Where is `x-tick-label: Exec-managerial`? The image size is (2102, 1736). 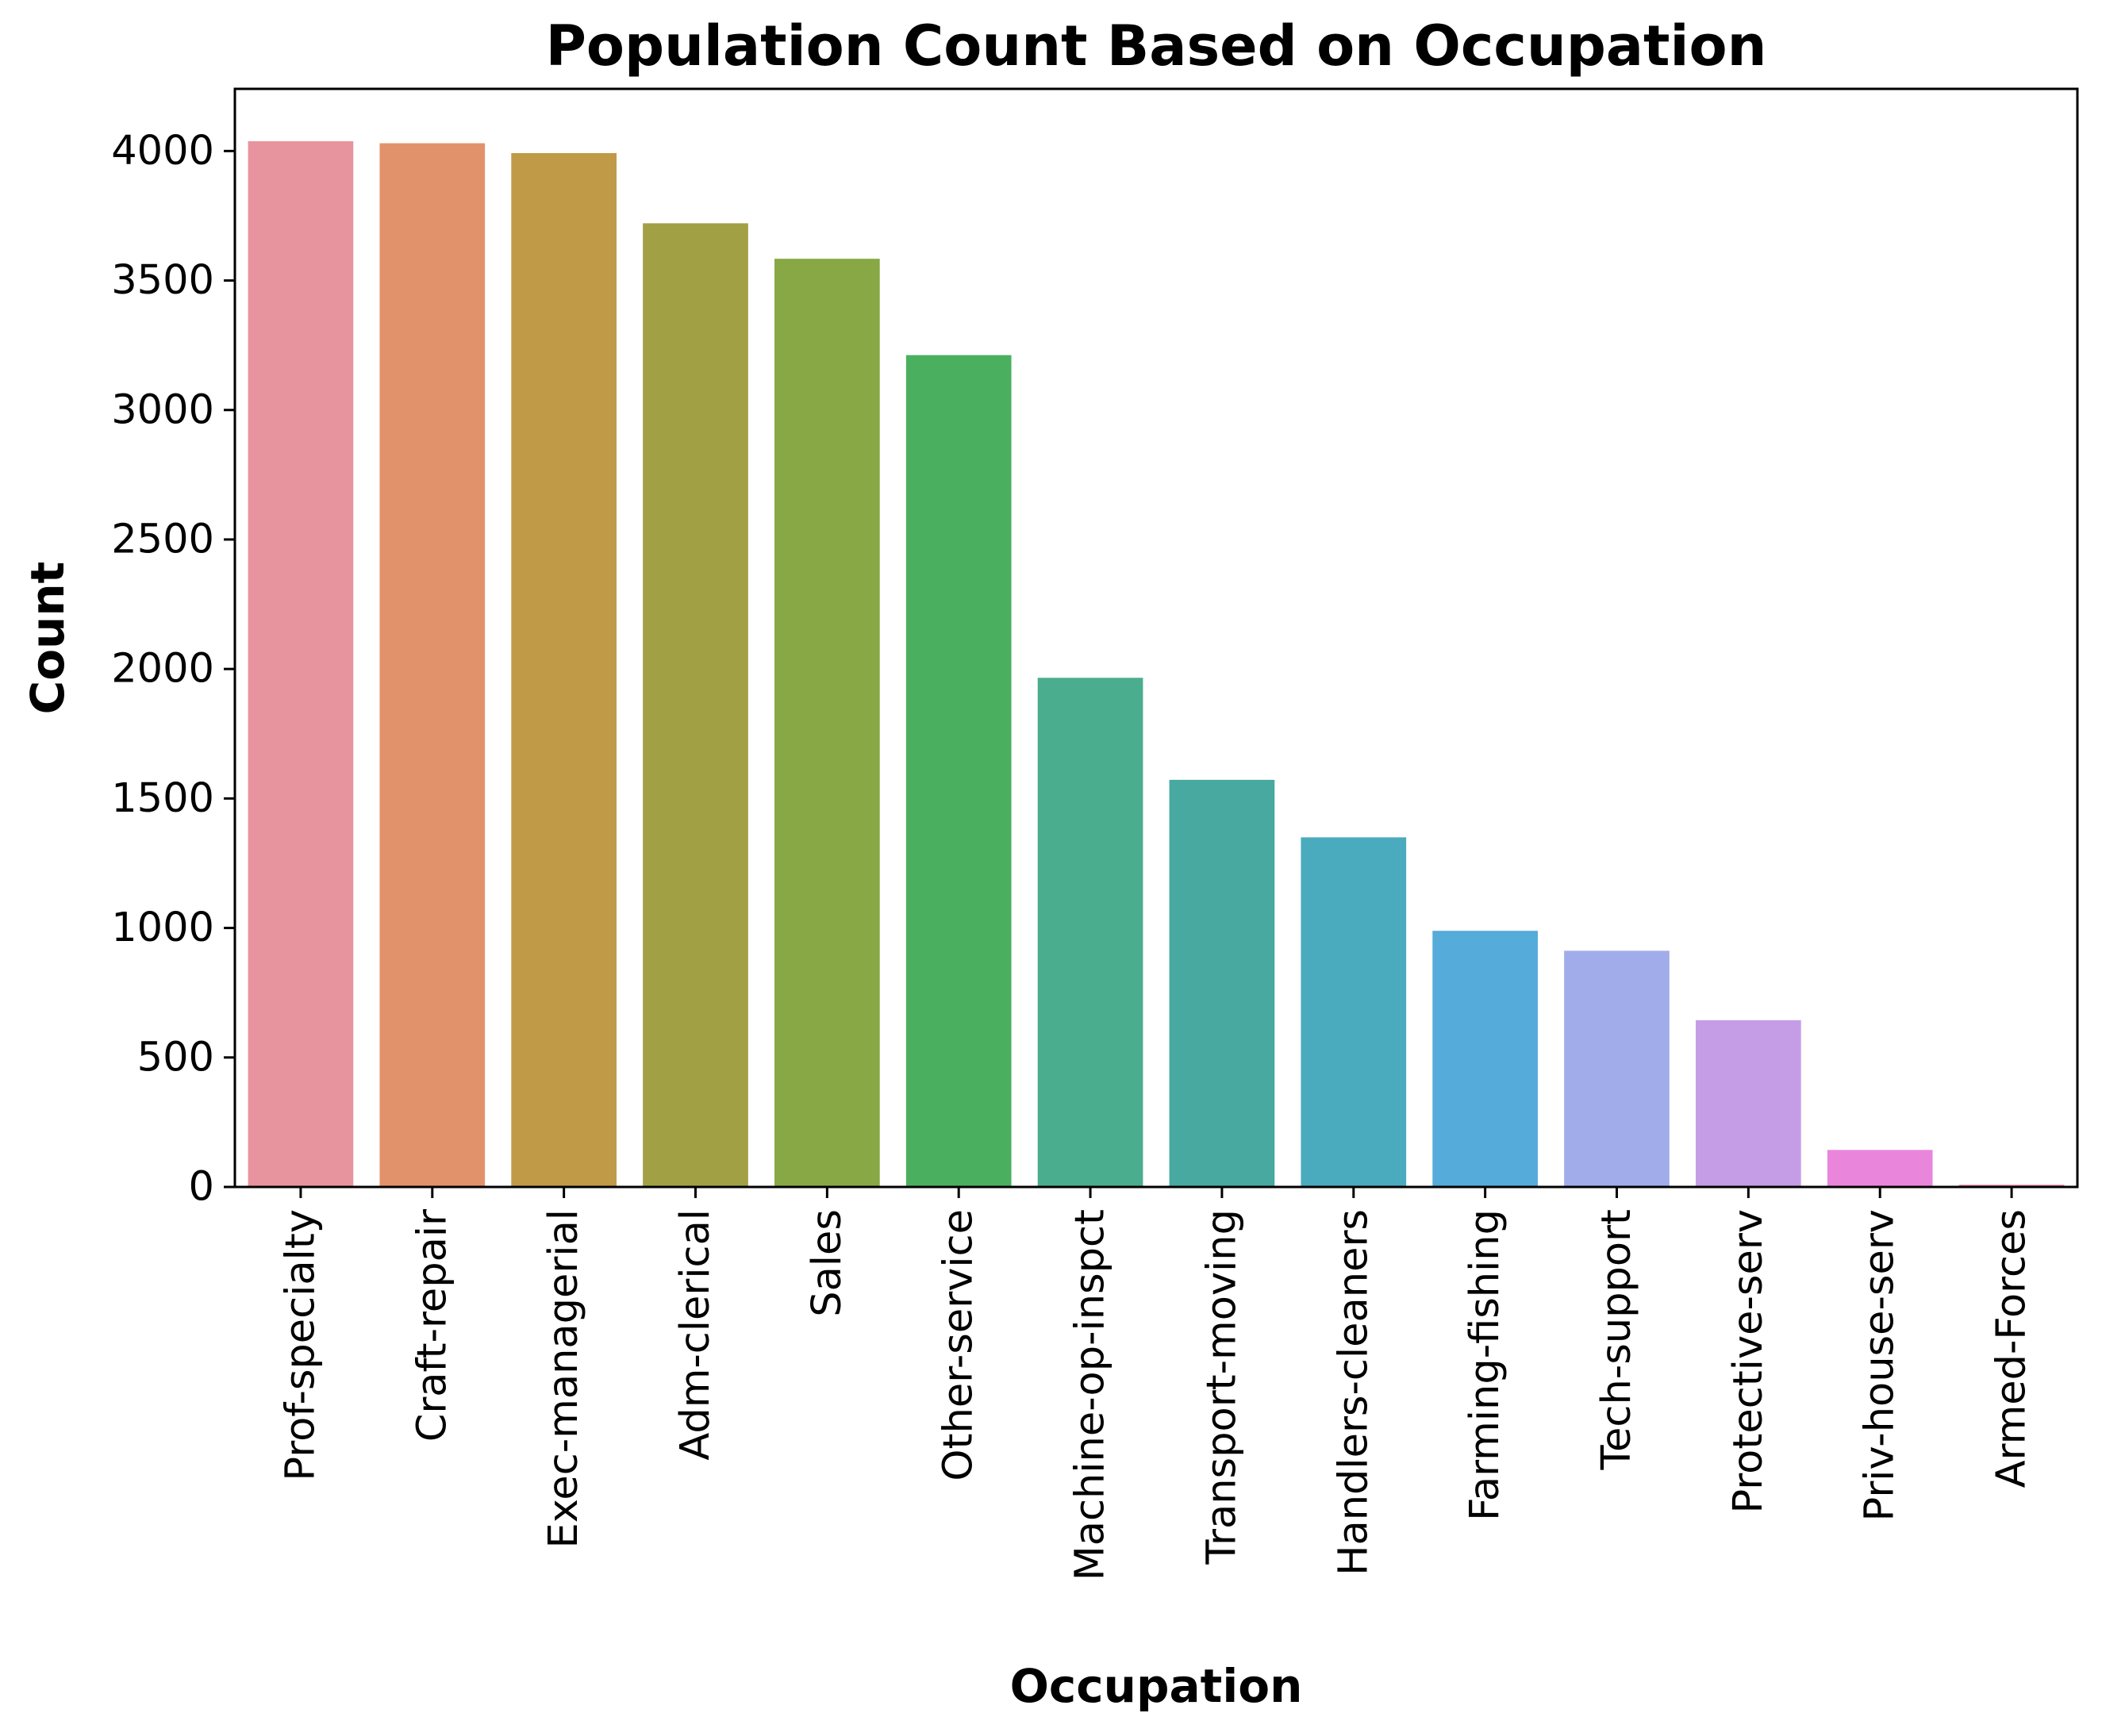
x-tick-label: Exec-managerial is located at coordinates (563, 1378).